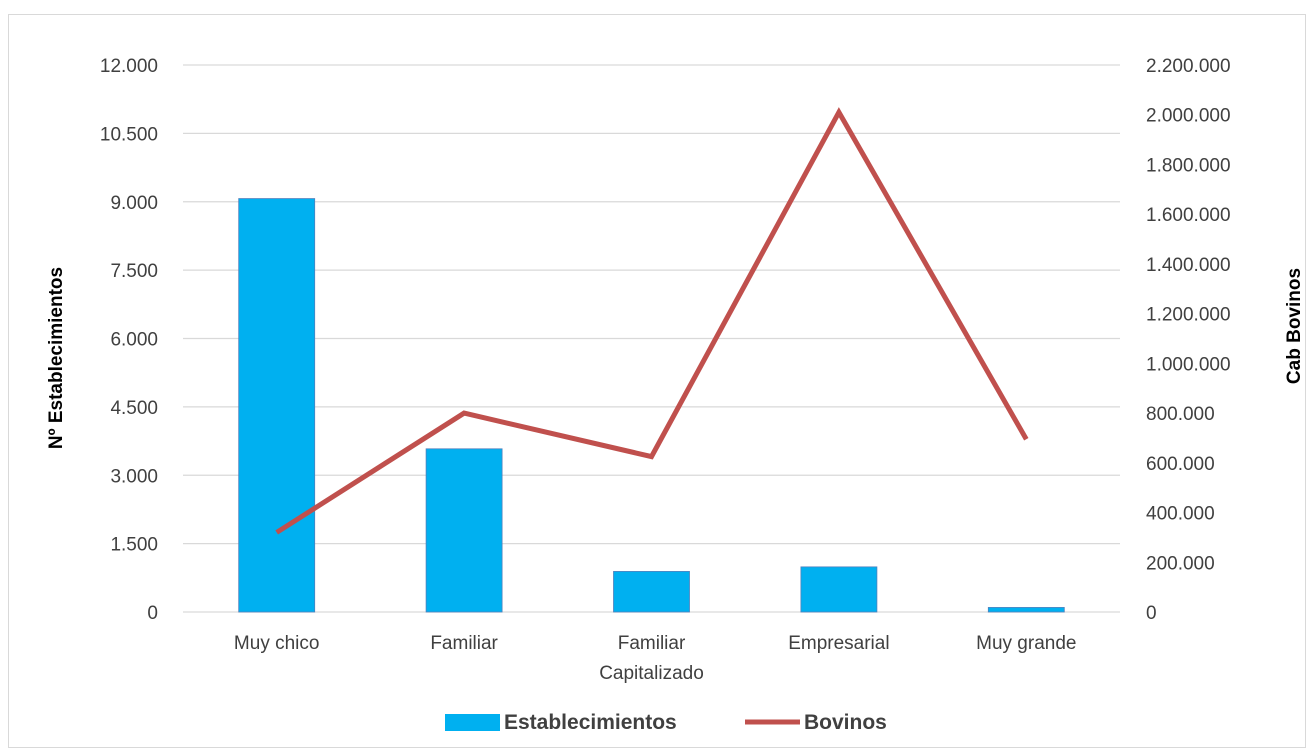  I want to click on right-tick-label: 2.000.000, so click(1188, 116).